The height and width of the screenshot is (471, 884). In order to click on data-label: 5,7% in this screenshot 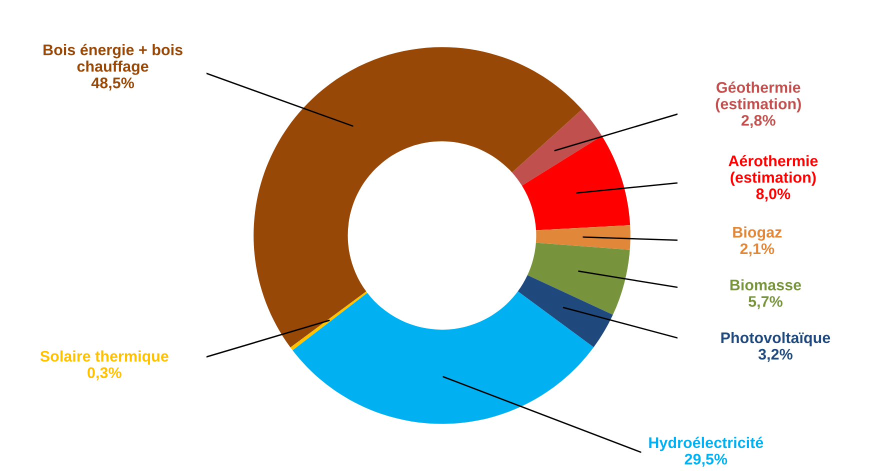, I will do `click(765, 303)`.